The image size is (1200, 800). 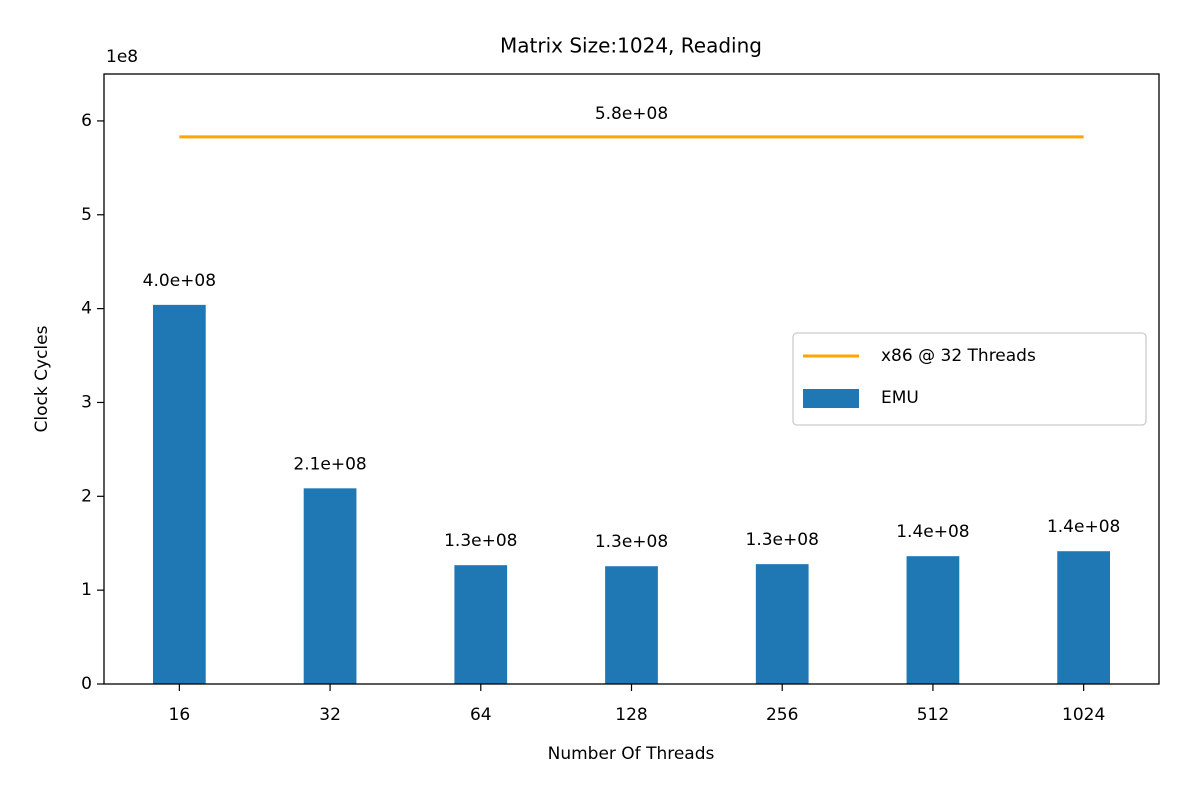 I want to click on legend-box, so click(x=969, y=379).